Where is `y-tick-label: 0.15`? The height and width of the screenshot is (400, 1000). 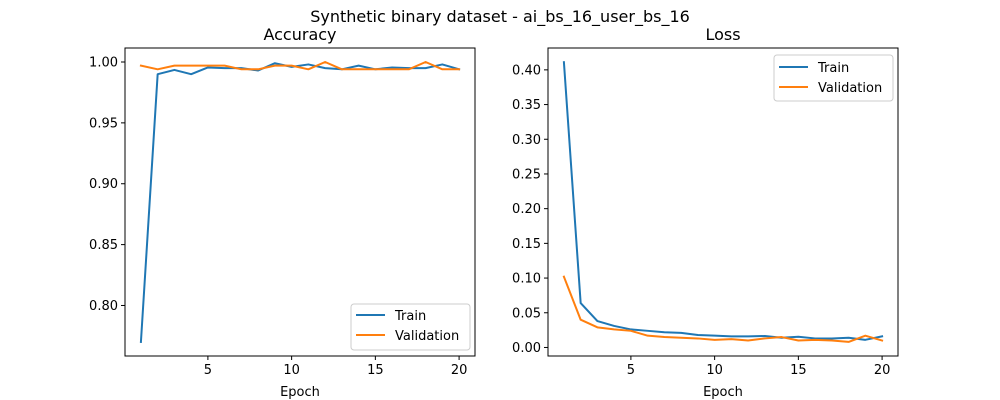 y-tick-label: 0.15 is located at coordinates (526, 244).